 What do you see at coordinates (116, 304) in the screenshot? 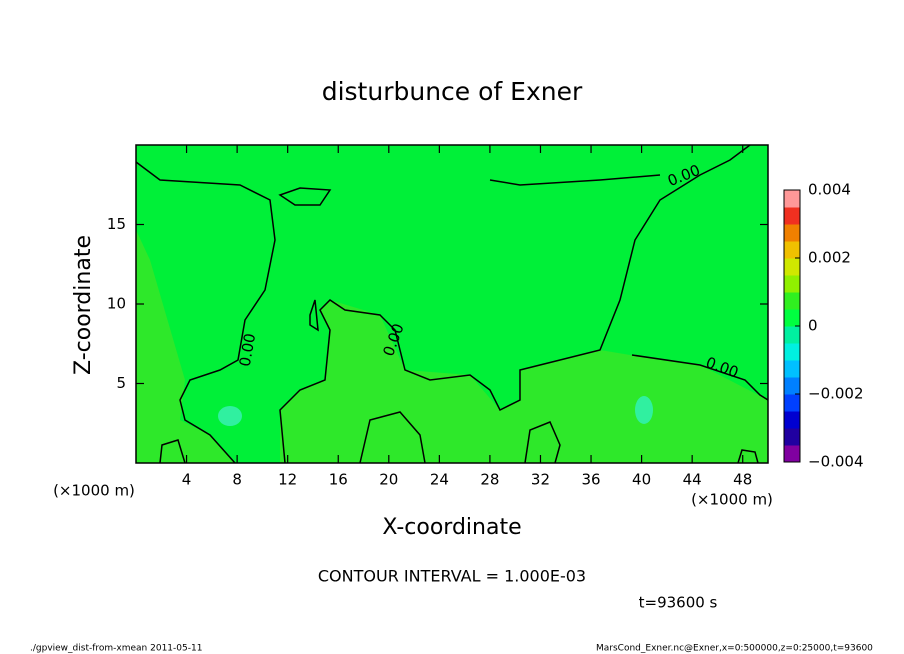
I see `y-tick-label: 10` at bounding box center [116, 304].